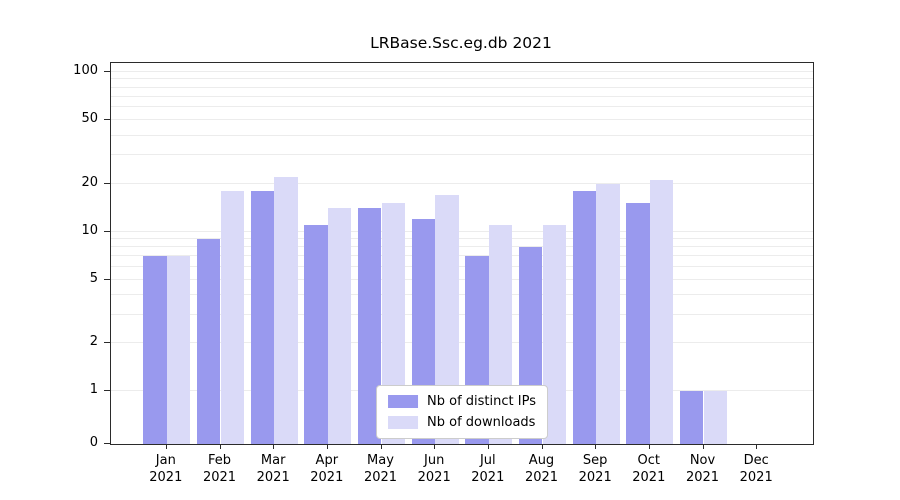 The image size is (900, 500). Describe the element at coordinates (273, 460) in the screenshot. I see `x-tick-month: Mar` at that location.